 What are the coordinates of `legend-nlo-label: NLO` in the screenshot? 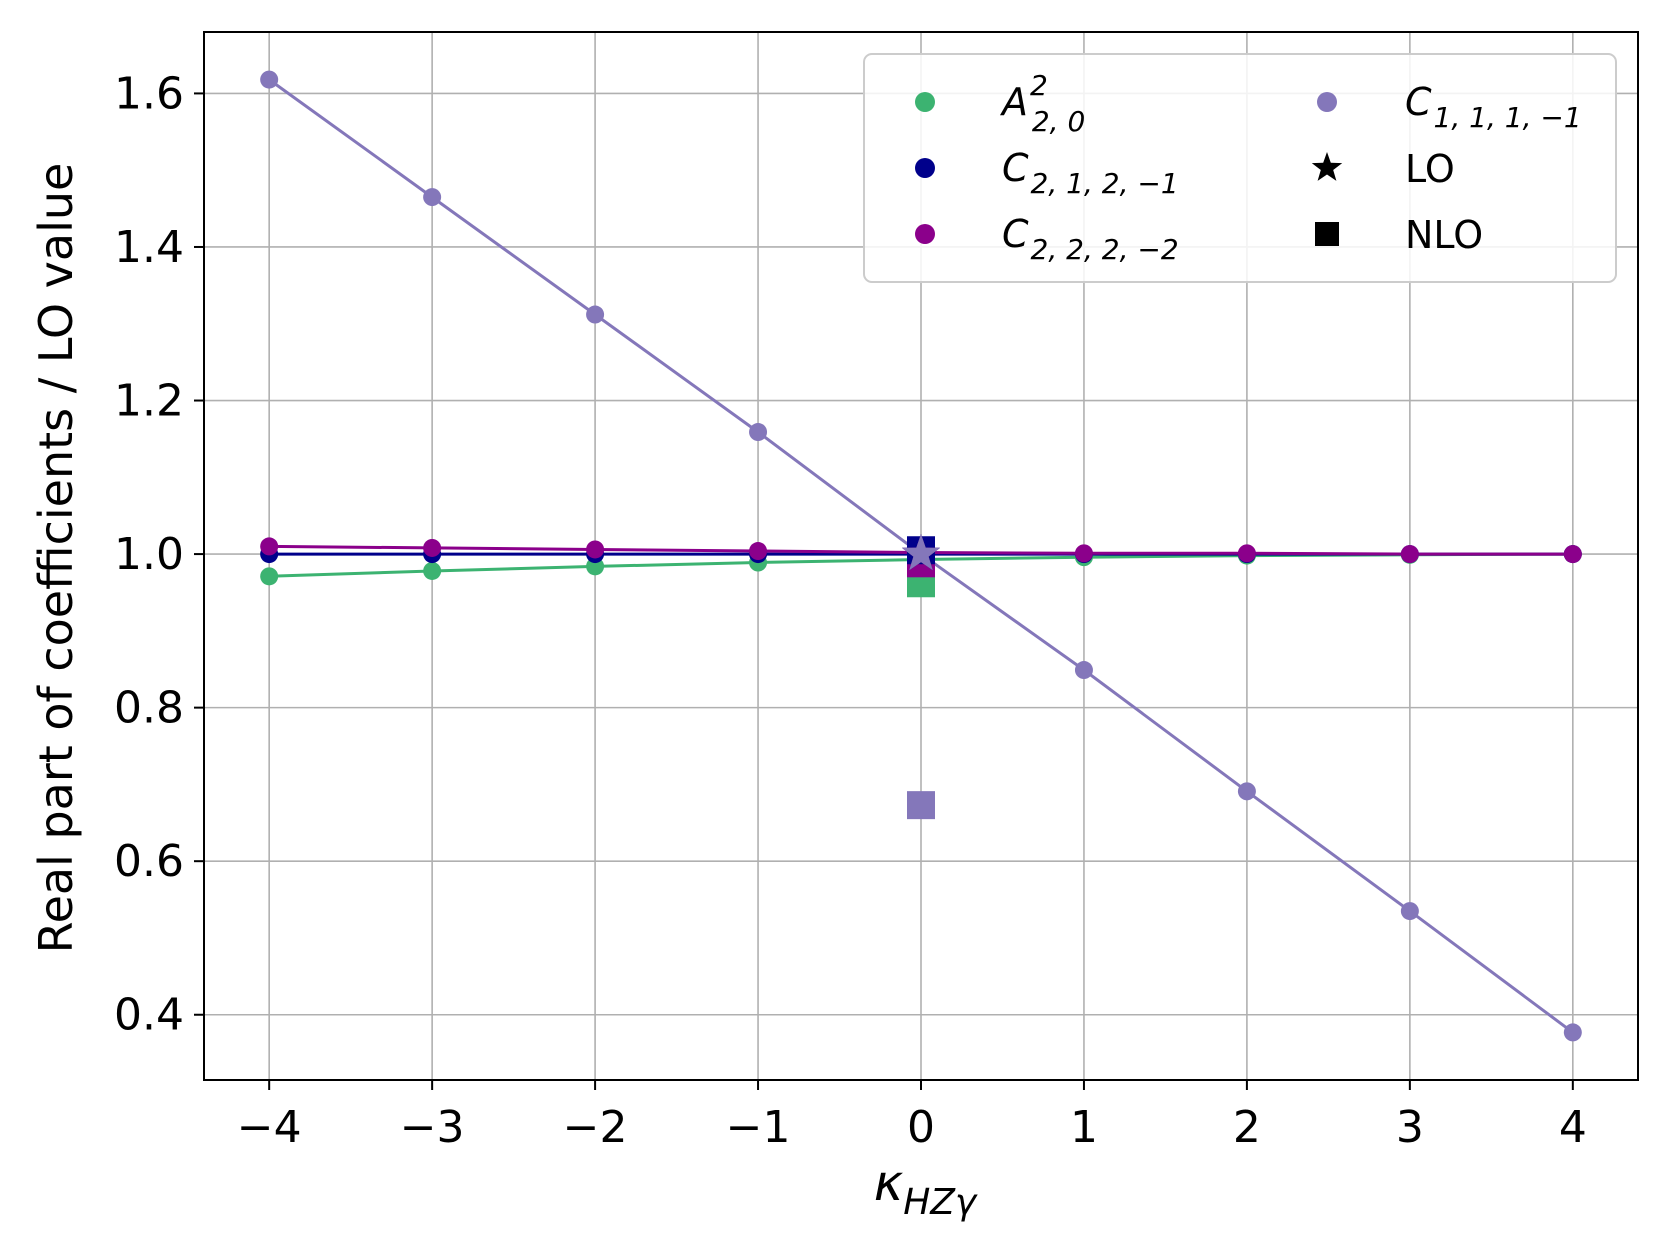 It's located at (1444, 235).